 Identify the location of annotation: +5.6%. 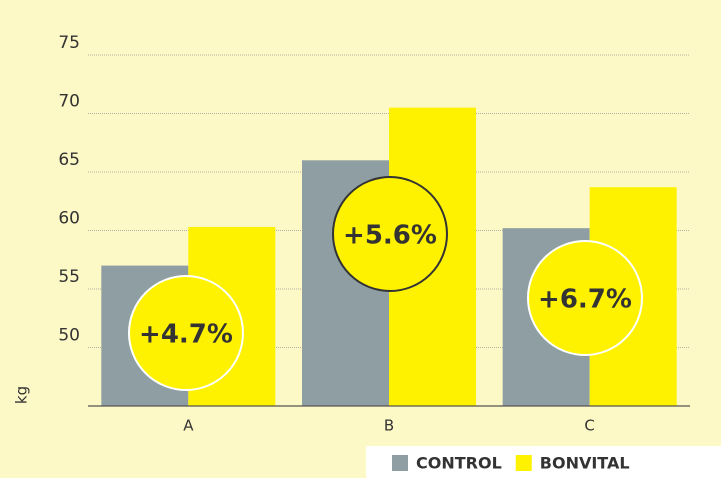
(390, 236).